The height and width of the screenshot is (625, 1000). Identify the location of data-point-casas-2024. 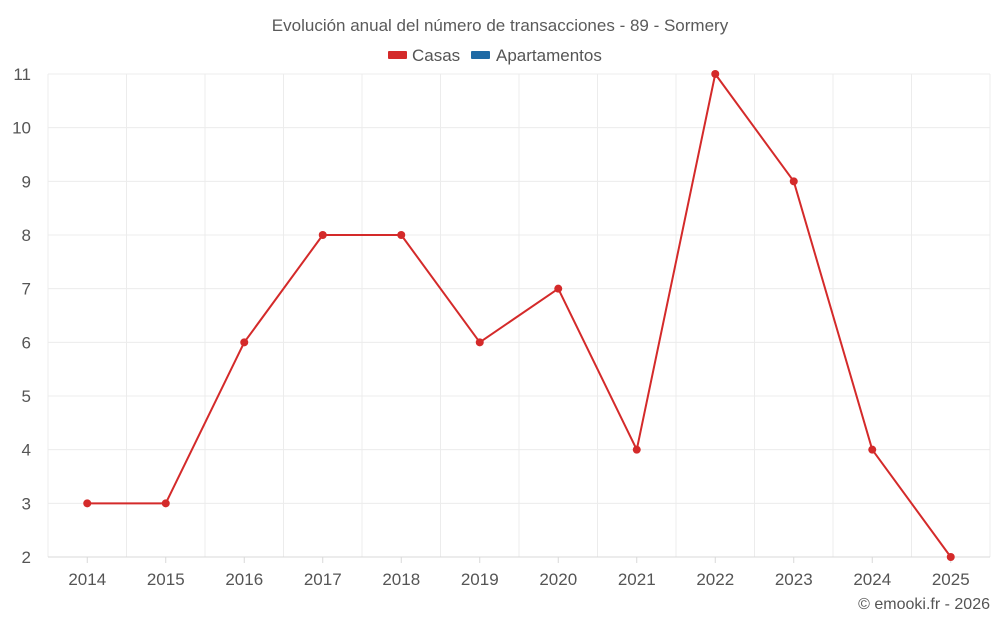
(872, 449).